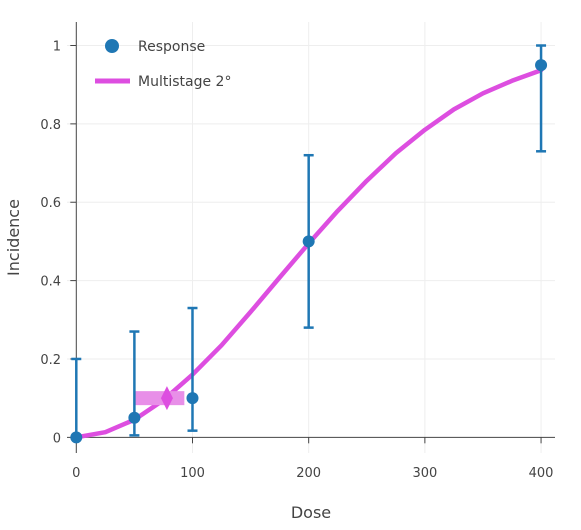  I want to click on bmd-diamond-marker, so click(166, 398).